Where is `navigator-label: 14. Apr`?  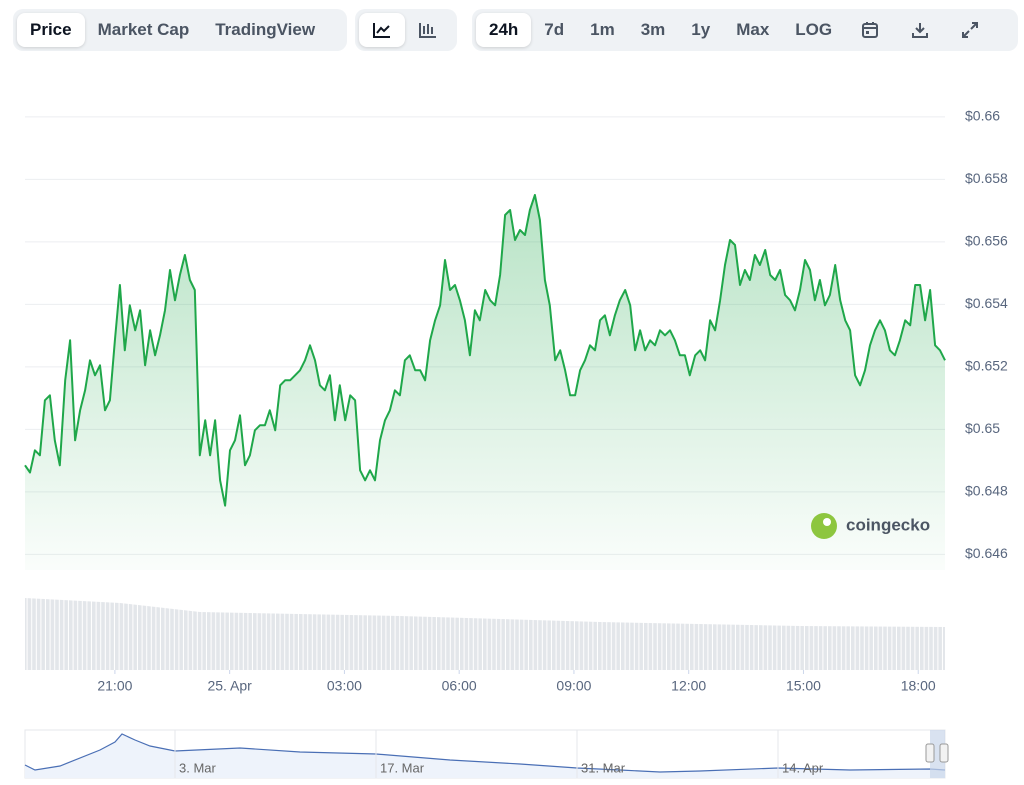 navigator-label: 14. Apr is located at coordinates (803, 767).